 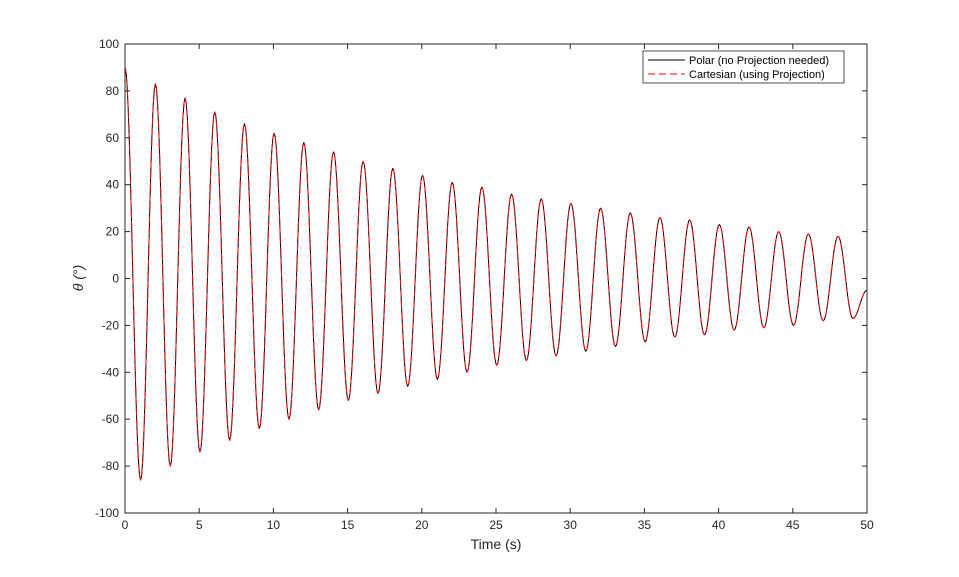 What do you see at coordinates (199, 525) in the screenshot?
I see `x-tick-label: 5` at bounding box center [199, 525].